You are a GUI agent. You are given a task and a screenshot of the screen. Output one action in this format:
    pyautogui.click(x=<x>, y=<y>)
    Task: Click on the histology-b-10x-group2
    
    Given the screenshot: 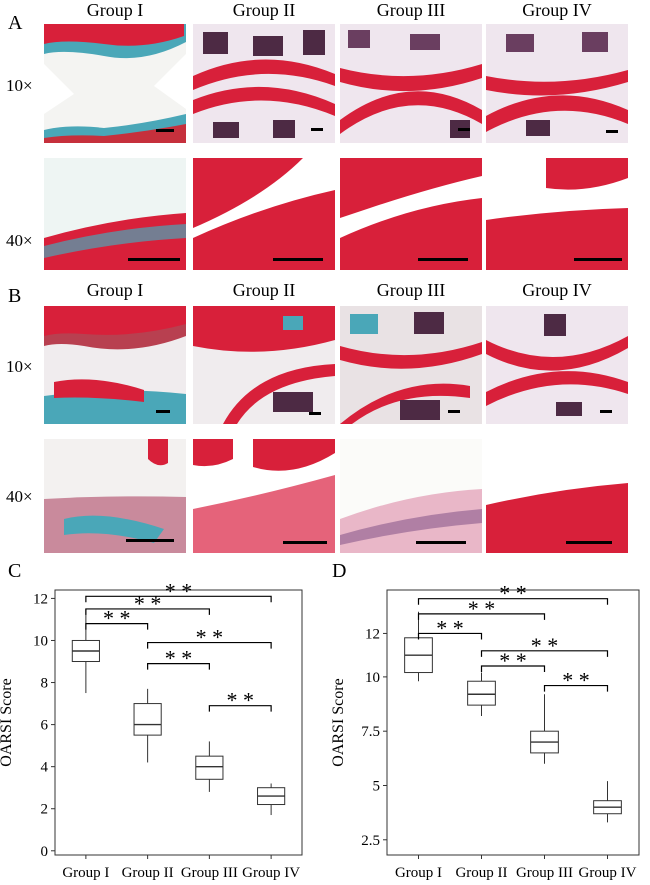 What is the action you would take?
    pyautogui.click(x=264, y=365)
    